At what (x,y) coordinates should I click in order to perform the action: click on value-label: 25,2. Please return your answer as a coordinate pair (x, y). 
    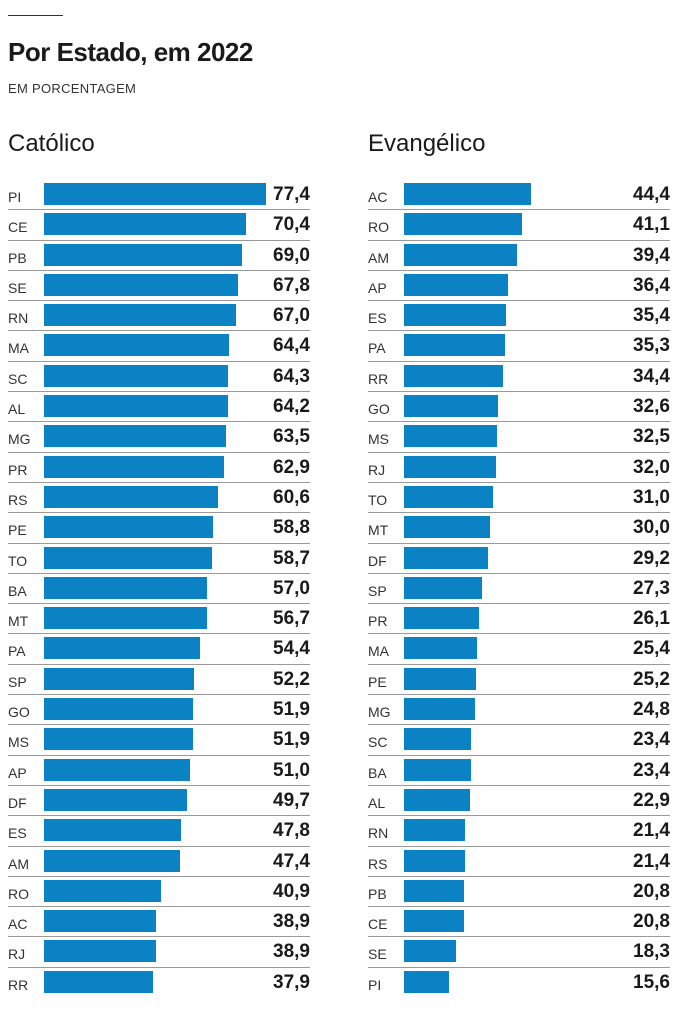
    Looking at the image, I should click on (651, 679).